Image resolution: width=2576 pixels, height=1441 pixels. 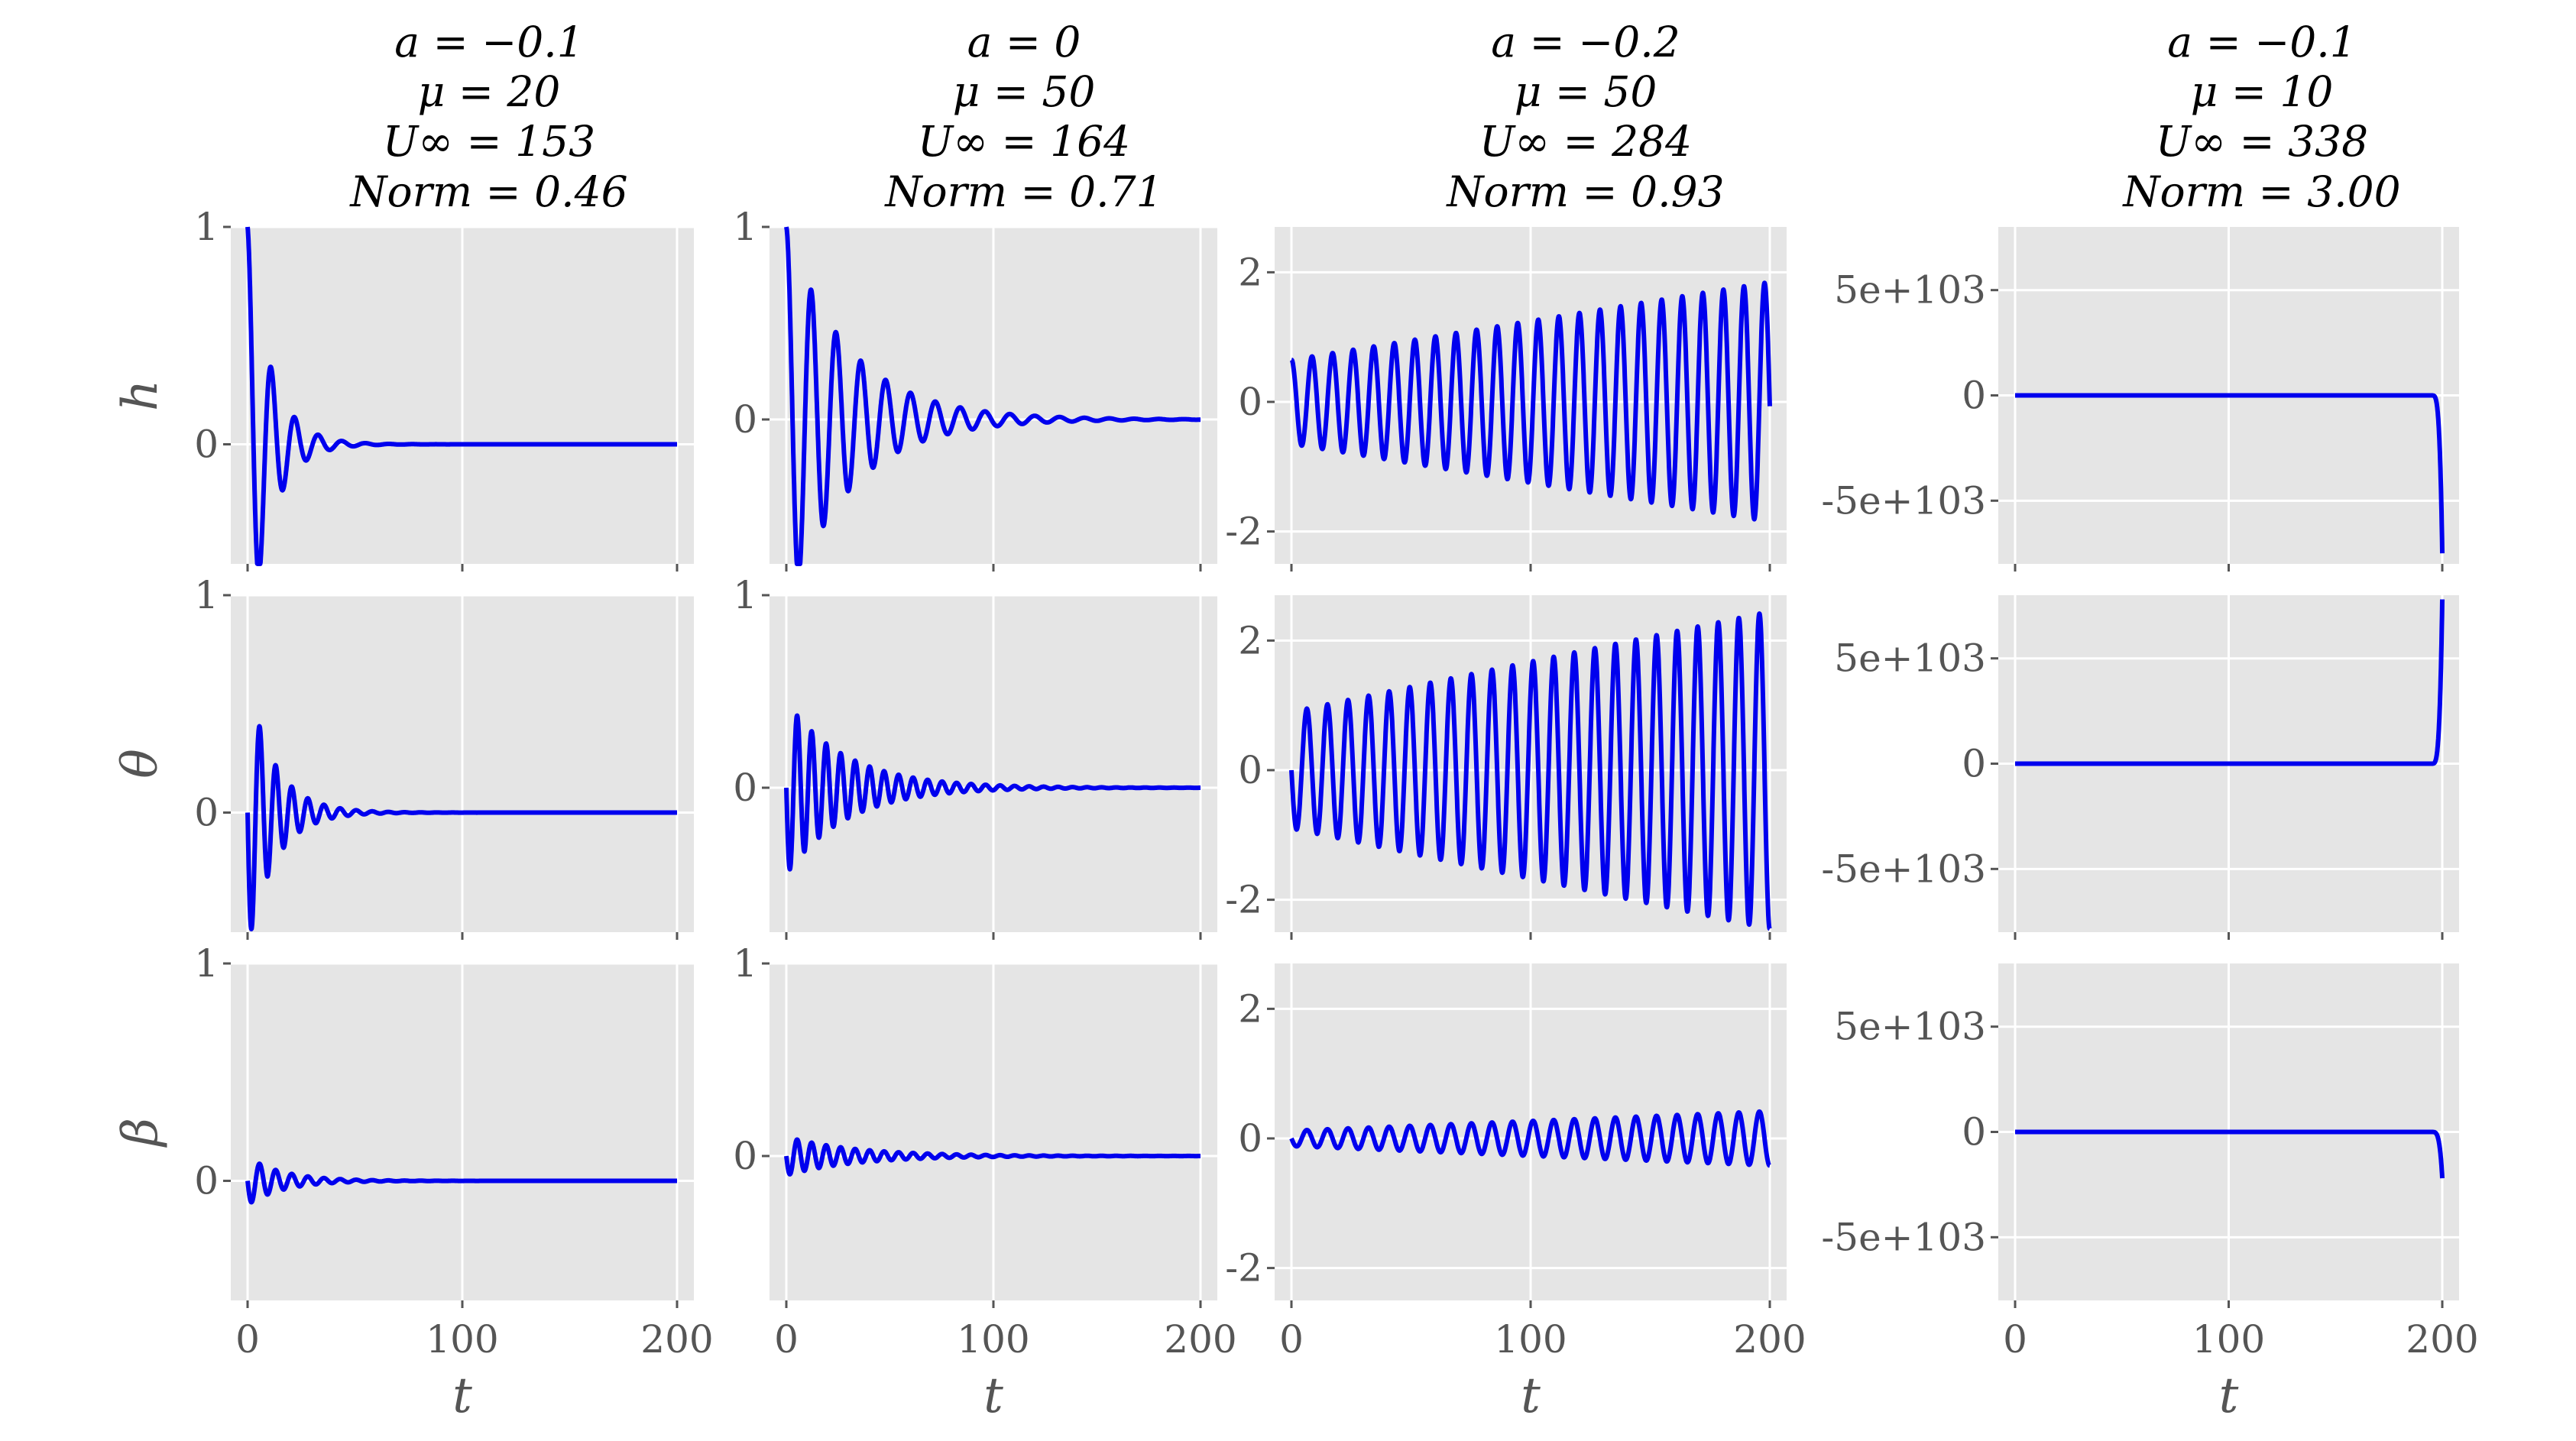 I want to click on column-title-line: Norm = 3.00, so click(x=2260, y=191).